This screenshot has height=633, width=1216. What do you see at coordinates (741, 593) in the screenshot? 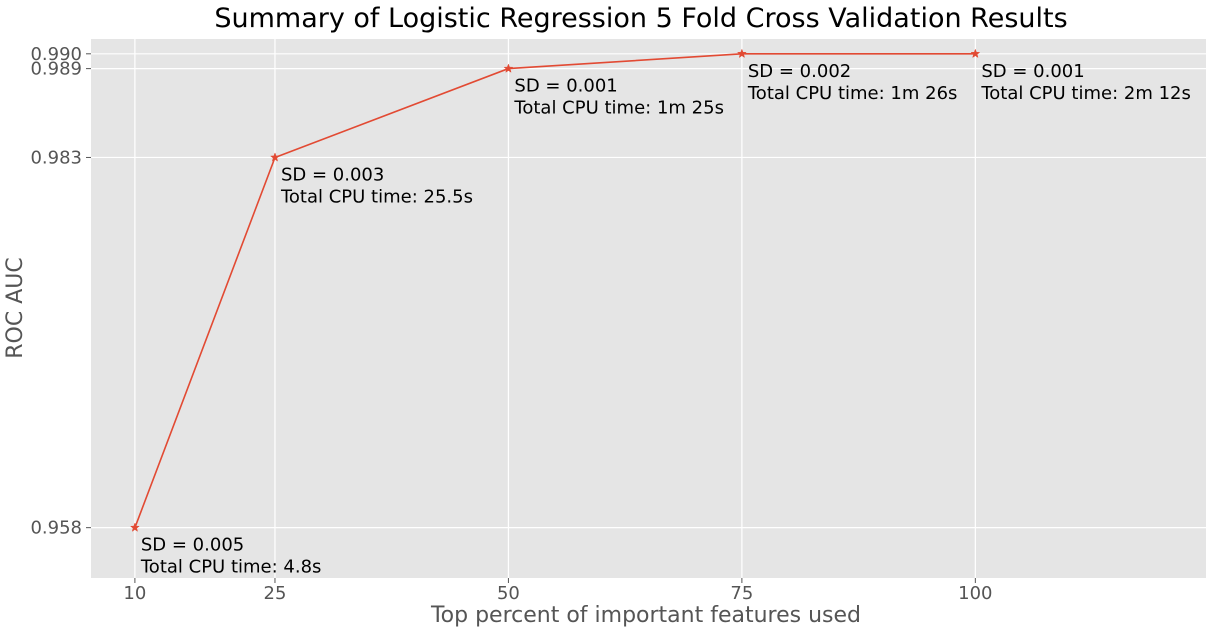
I see `x-tick-label: 75` at bounding box center [741, 593].